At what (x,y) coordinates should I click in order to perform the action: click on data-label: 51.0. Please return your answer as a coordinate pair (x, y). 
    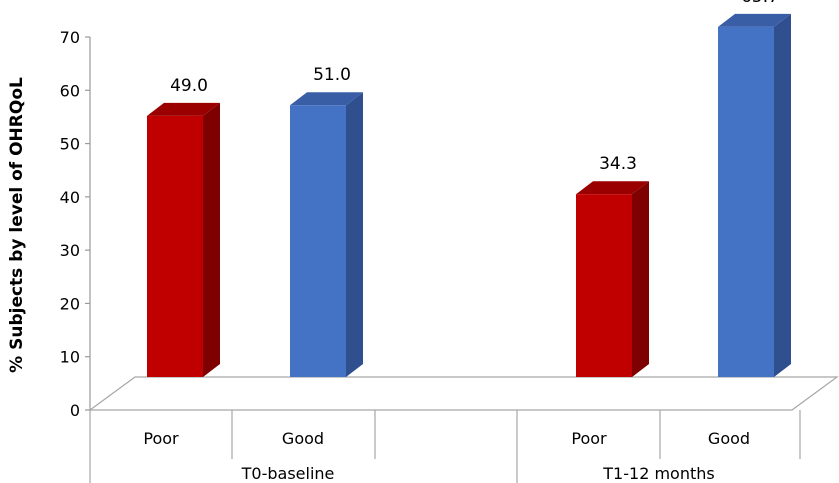
    Looking at the image, I should click on (332, 75).